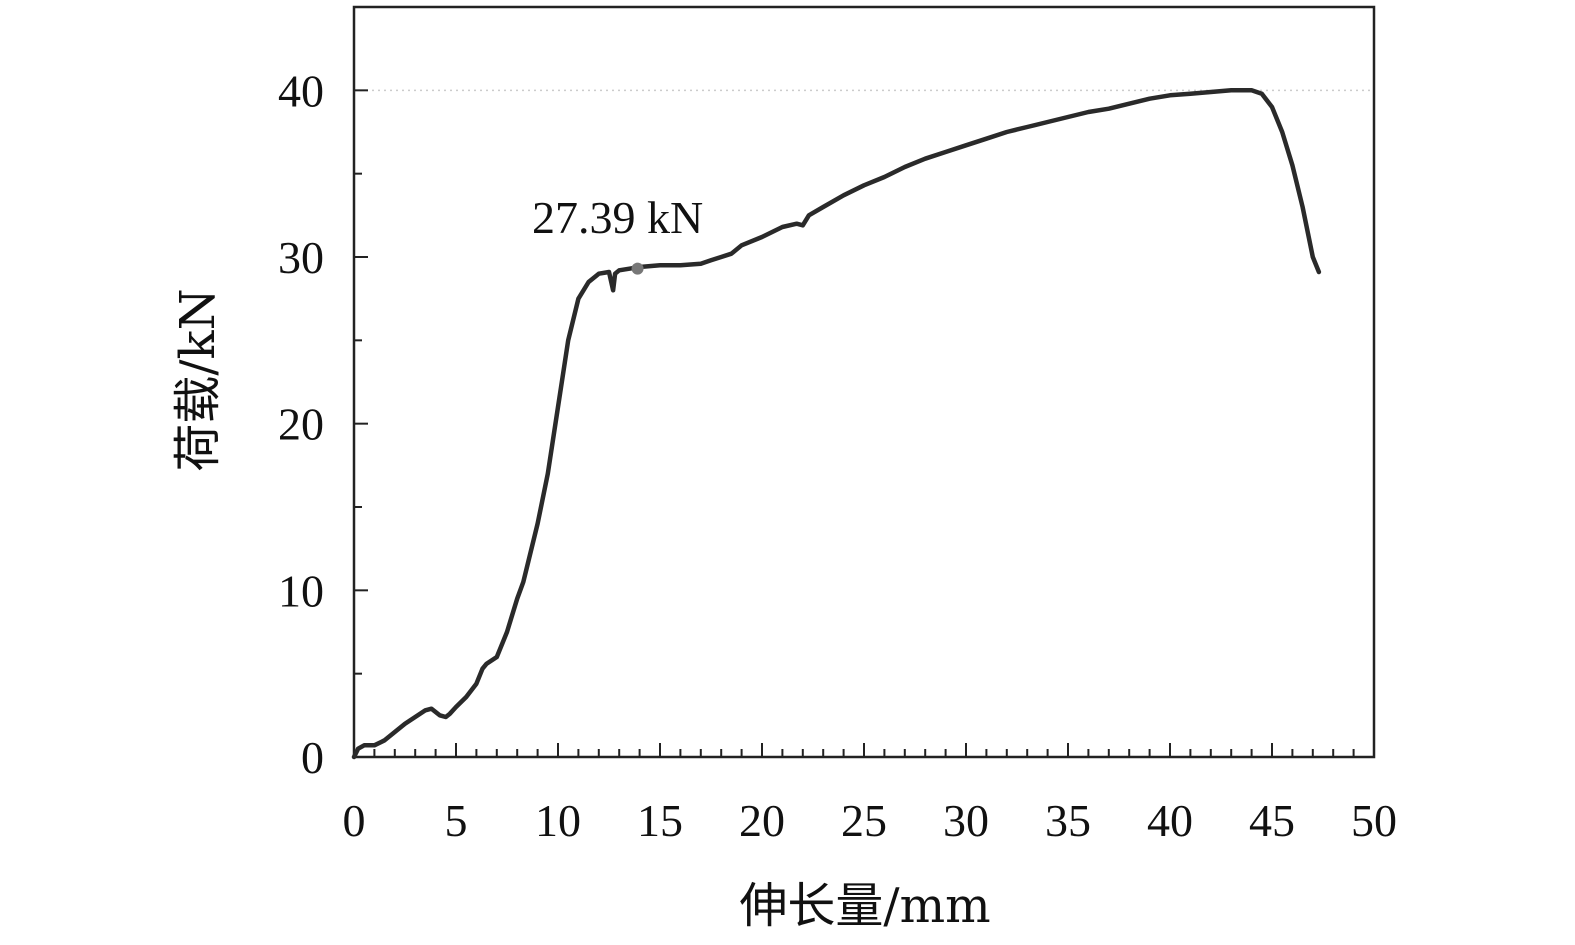 This screenshot has width=1575, height=945. What do you see at coordinates (198, 379) in the screenshot?
I see `y-axis-title: 荷载/kN` at bounding box center [198, 379].